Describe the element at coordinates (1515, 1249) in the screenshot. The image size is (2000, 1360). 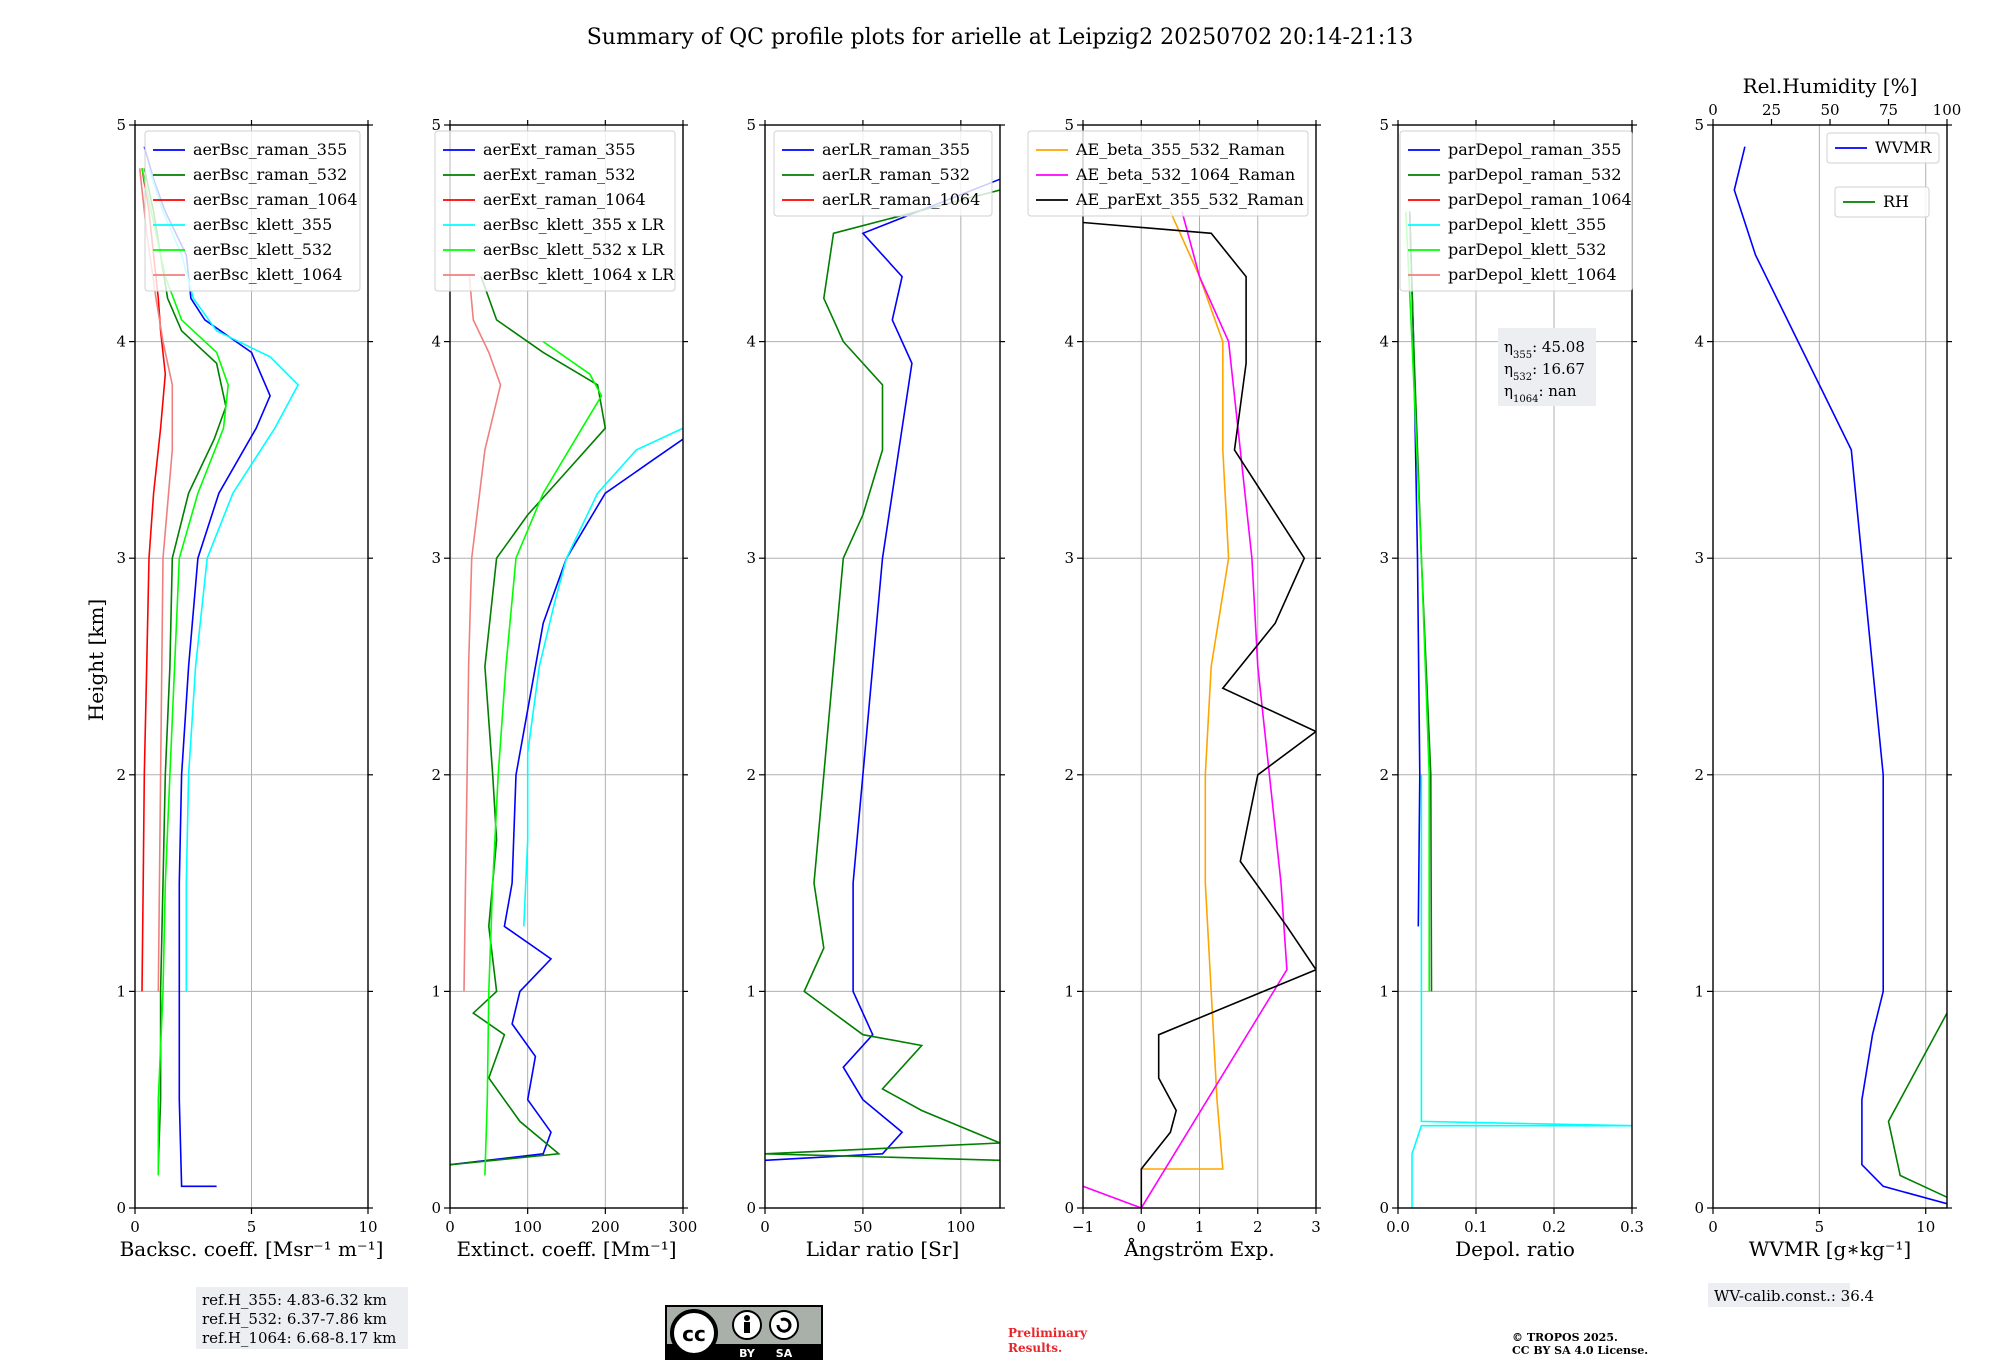
I see `x-axis-label-depol: Depol. ratio` at that location.